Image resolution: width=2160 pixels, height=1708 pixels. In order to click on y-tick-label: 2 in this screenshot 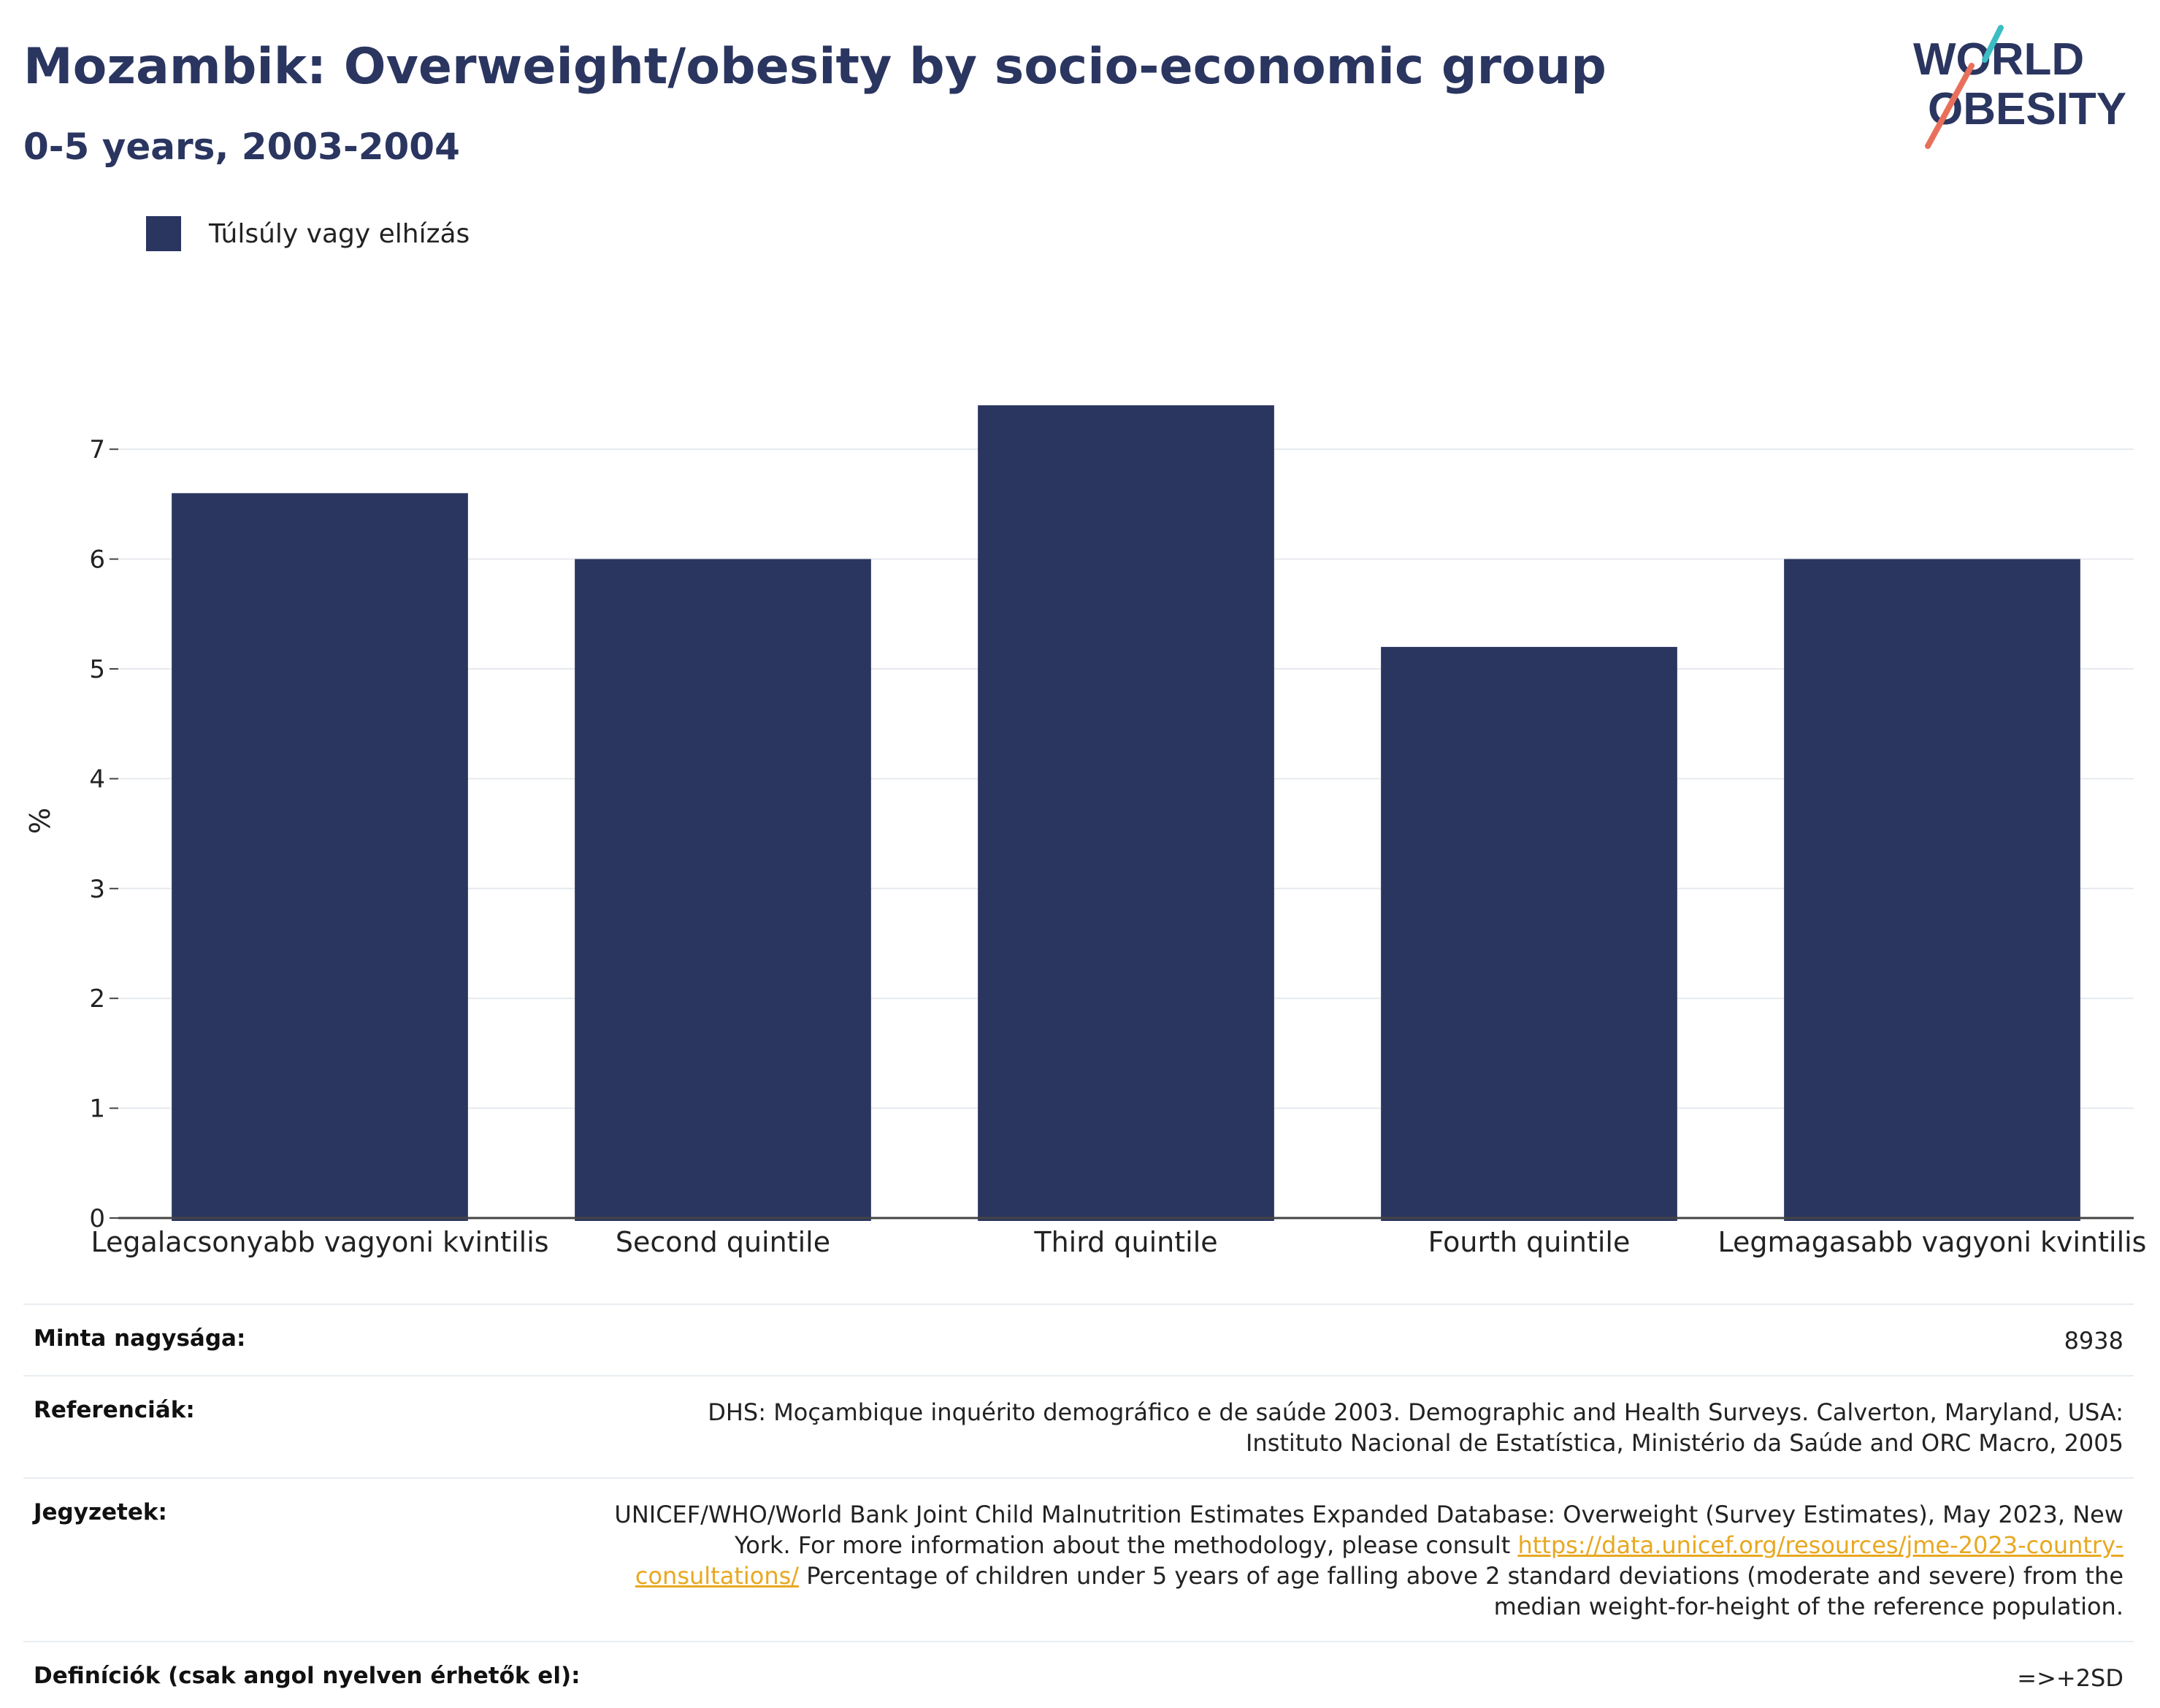, I will do `click(97, 999)`.